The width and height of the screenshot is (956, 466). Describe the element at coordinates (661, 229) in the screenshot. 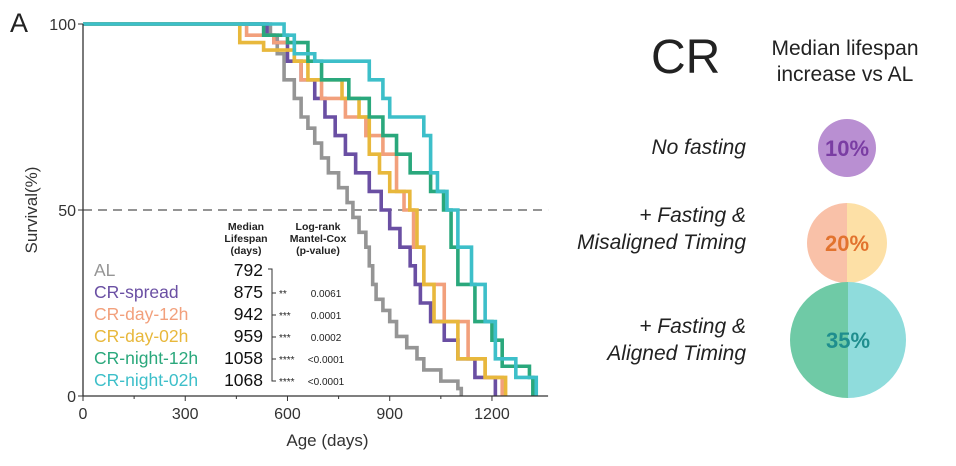

I see `condition-label-misaligned: + Fasting & Misaligned Timing` at that location.